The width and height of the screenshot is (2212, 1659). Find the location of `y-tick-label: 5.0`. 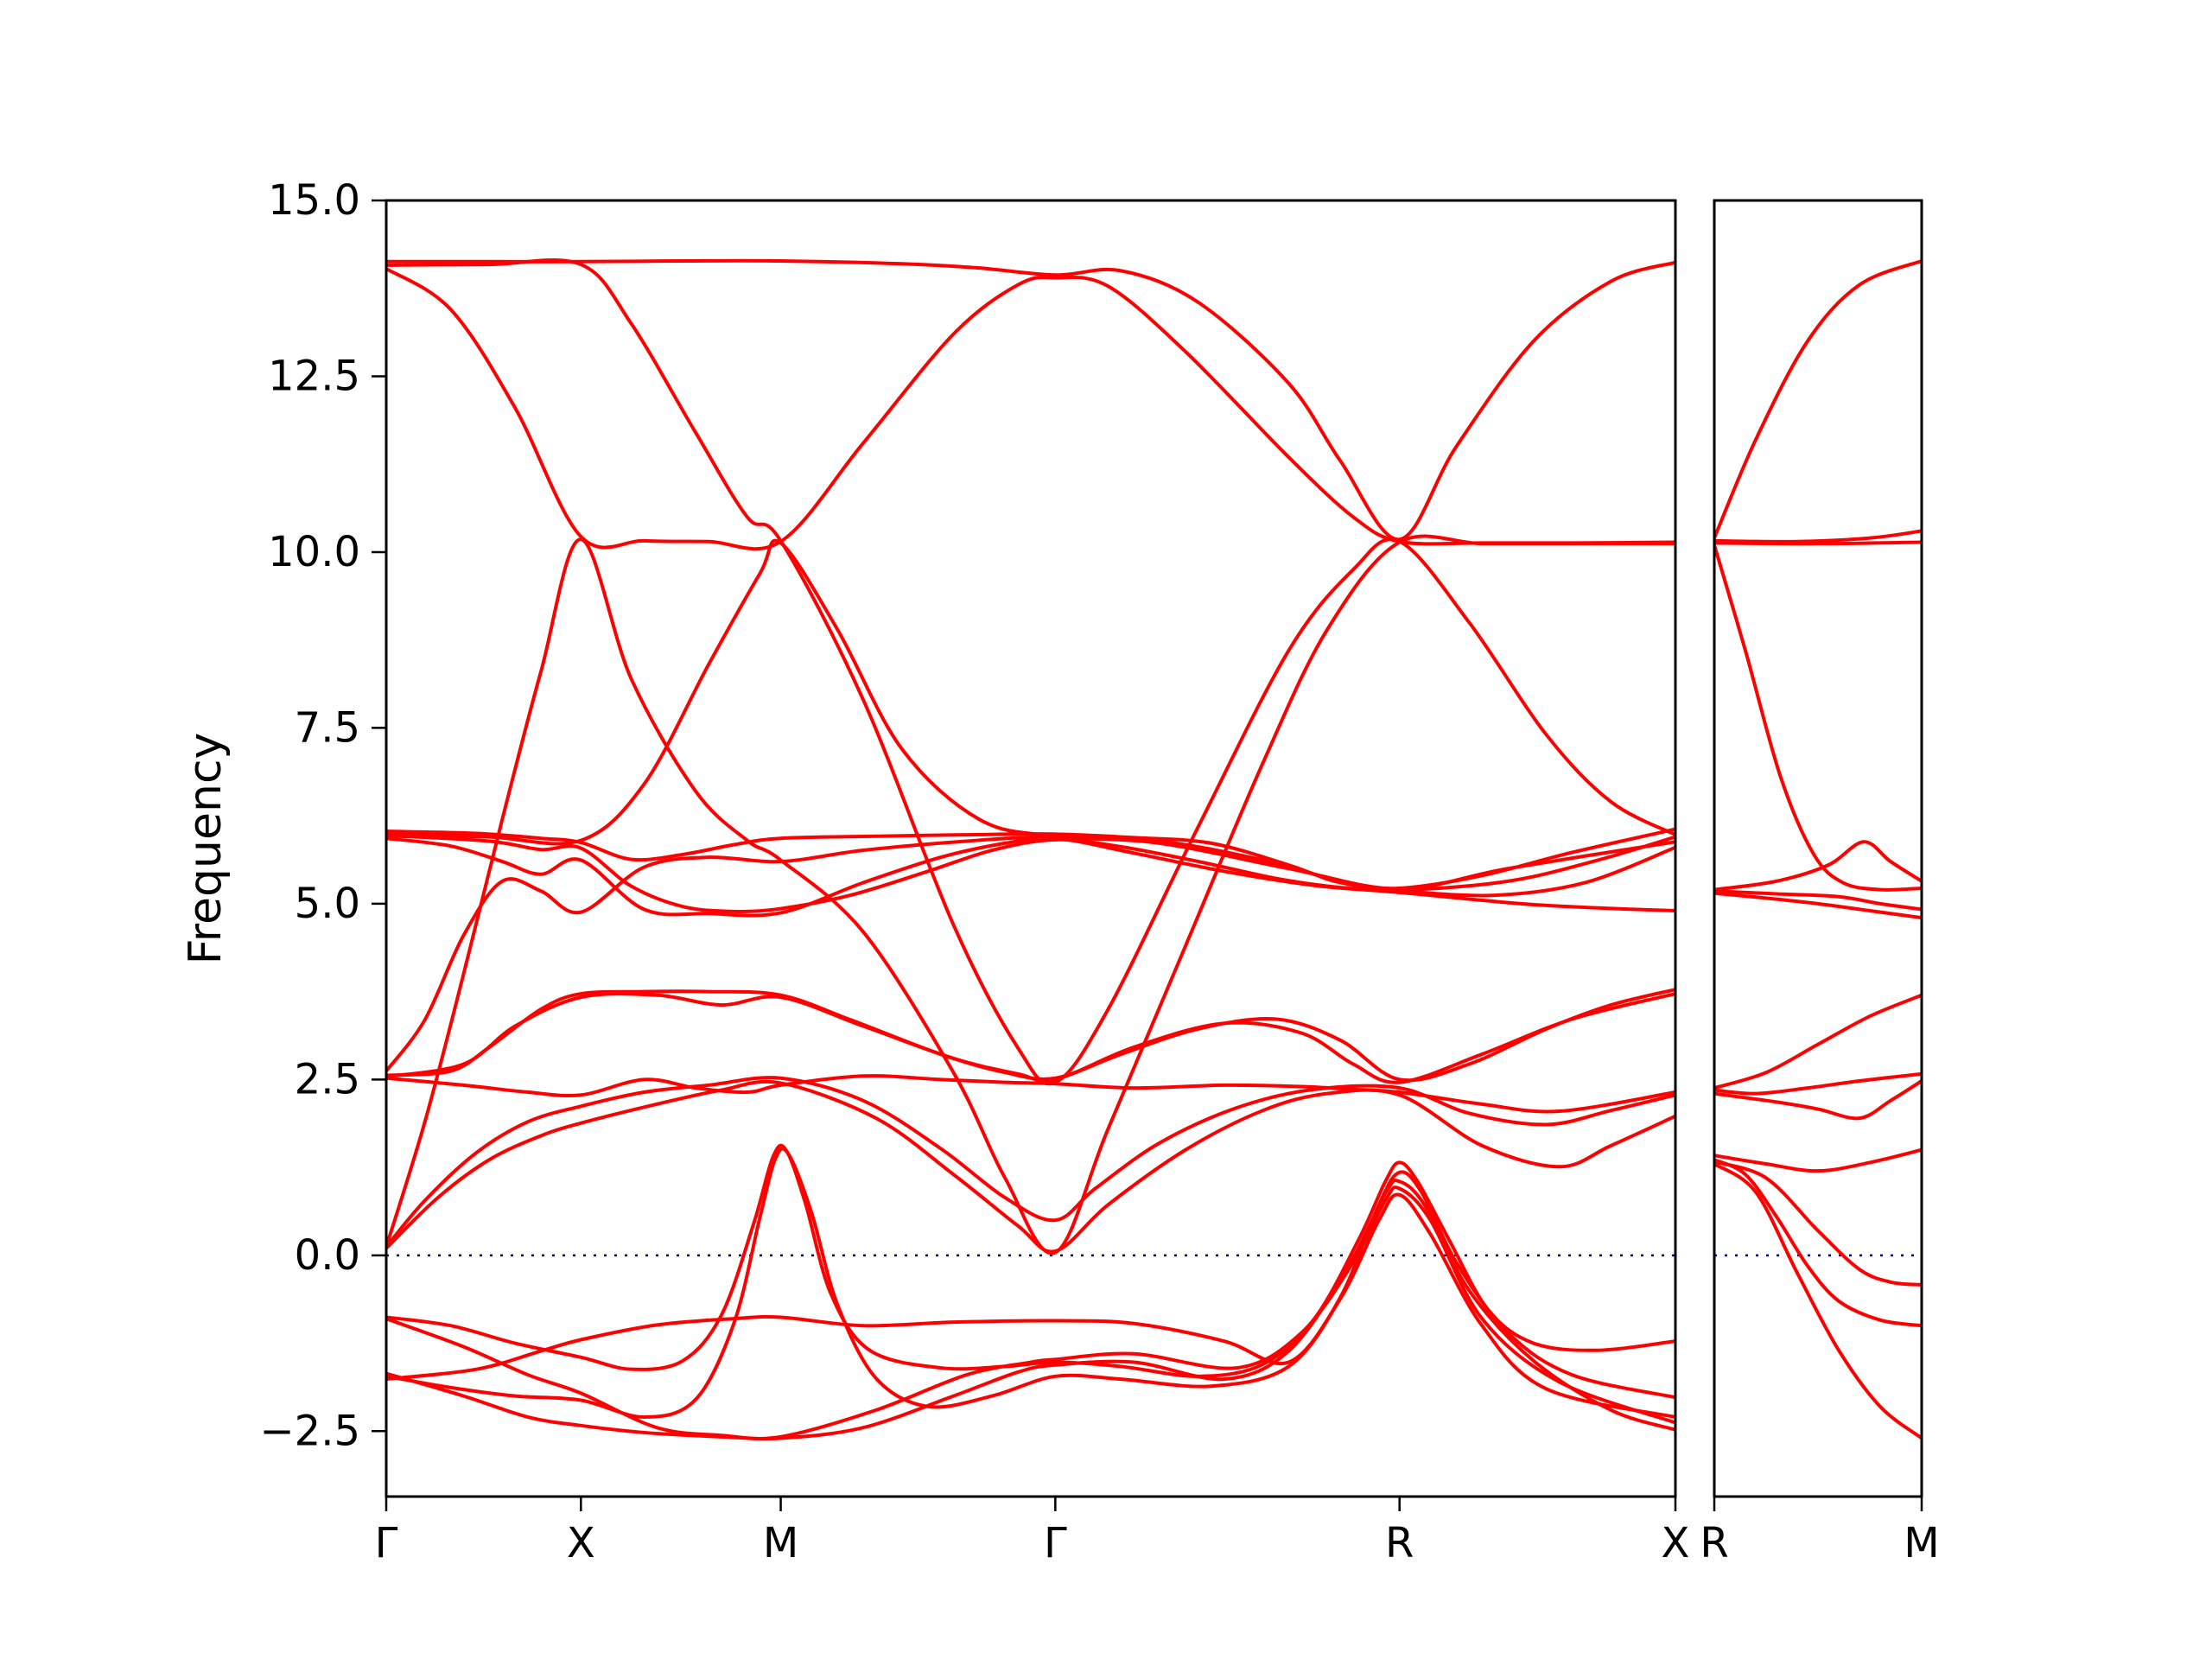

y-tick-label: 5.0 is located at coordinates (327, 904).